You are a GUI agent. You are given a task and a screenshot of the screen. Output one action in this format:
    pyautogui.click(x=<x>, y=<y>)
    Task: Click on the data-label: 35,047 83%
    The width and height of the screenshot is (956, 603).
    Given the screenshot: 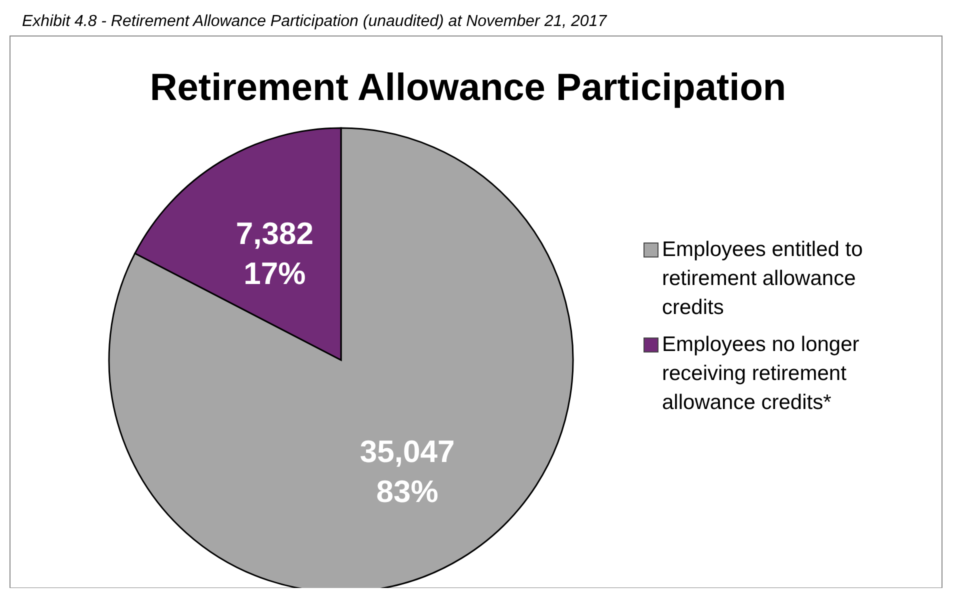 What is the action you would take?
    pyautogui.click(x=407, y=472)
    